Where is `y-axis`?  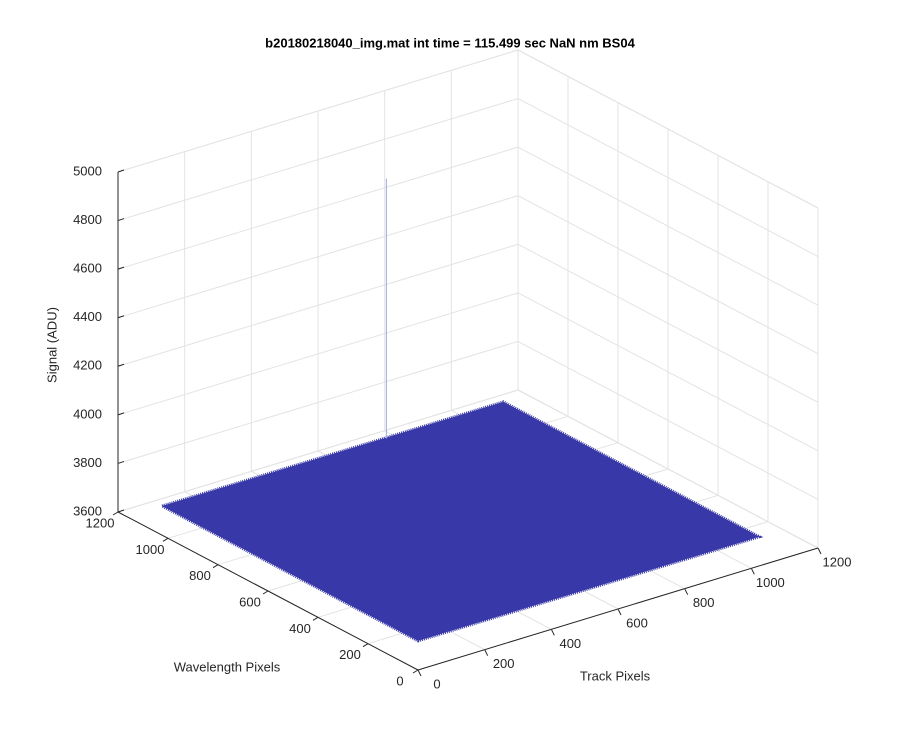
y-axis is located at coordinates (268, 591).